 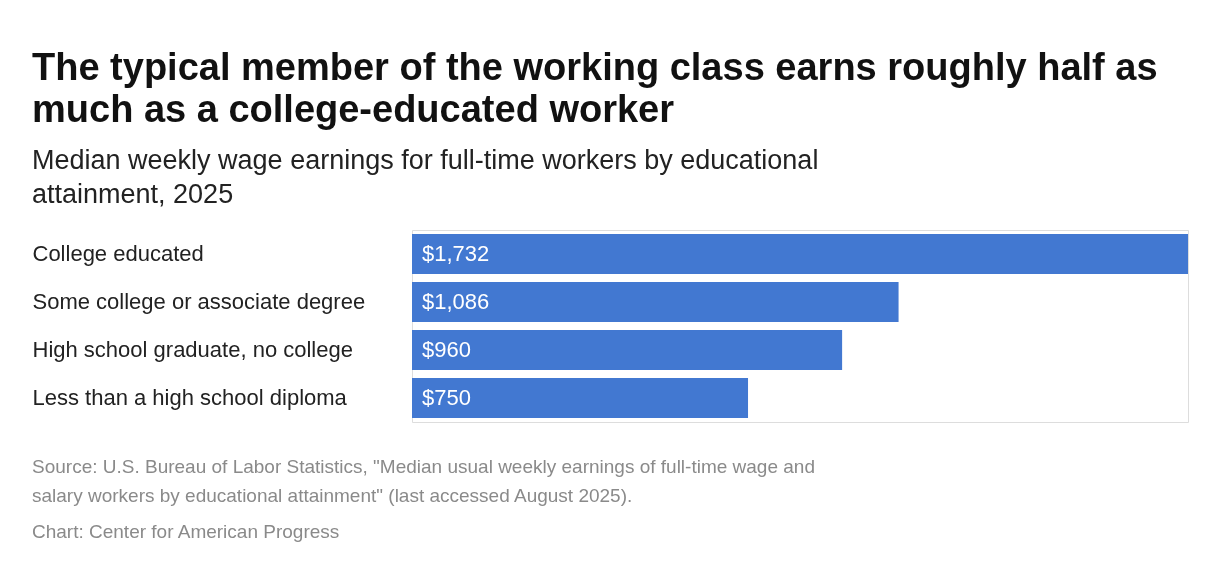 I want to click on y-tick-label: College educated, so click(x=118, y=253).